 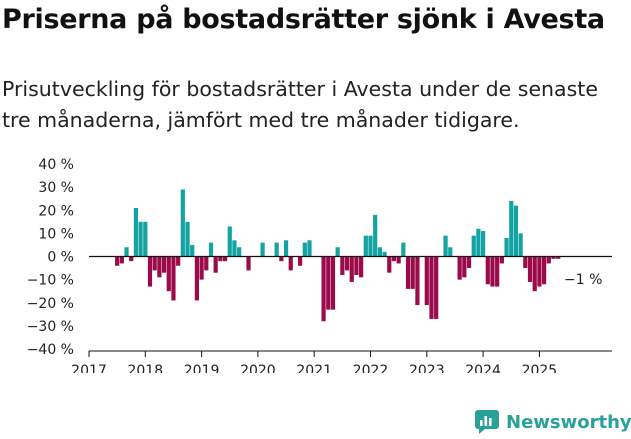 What do you see at coordinates (56, 188) in the screenshot?
I see `y-tick-label: 30 %` at bounding box center [56, 188].